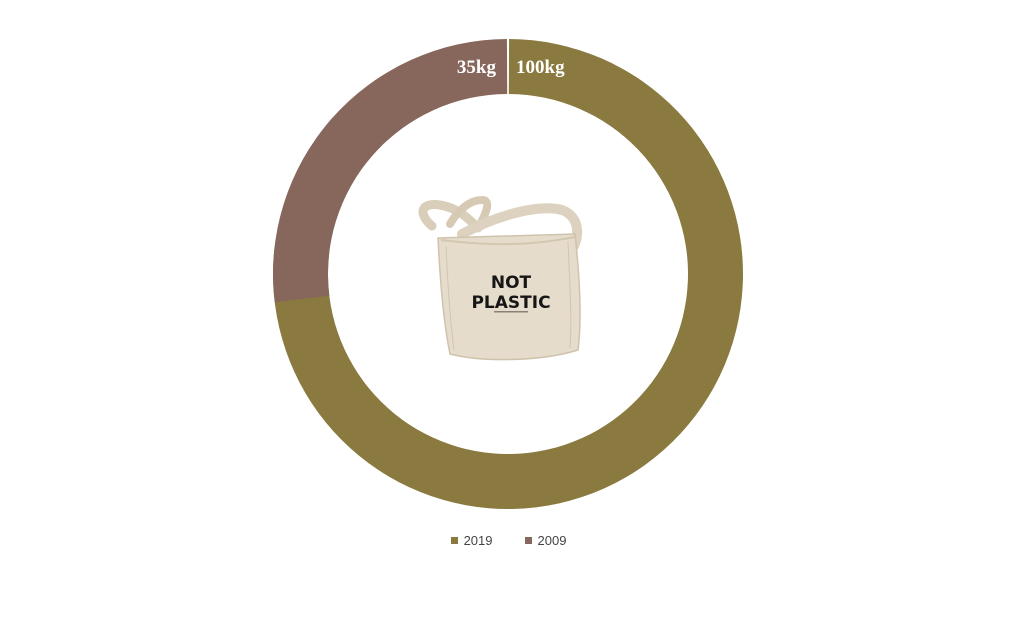 This screenshot has width=1017, height=620. Describe the element at coordinates (478, 540) in the screenshot. I see `legend-label-2019: 2019` at that location.